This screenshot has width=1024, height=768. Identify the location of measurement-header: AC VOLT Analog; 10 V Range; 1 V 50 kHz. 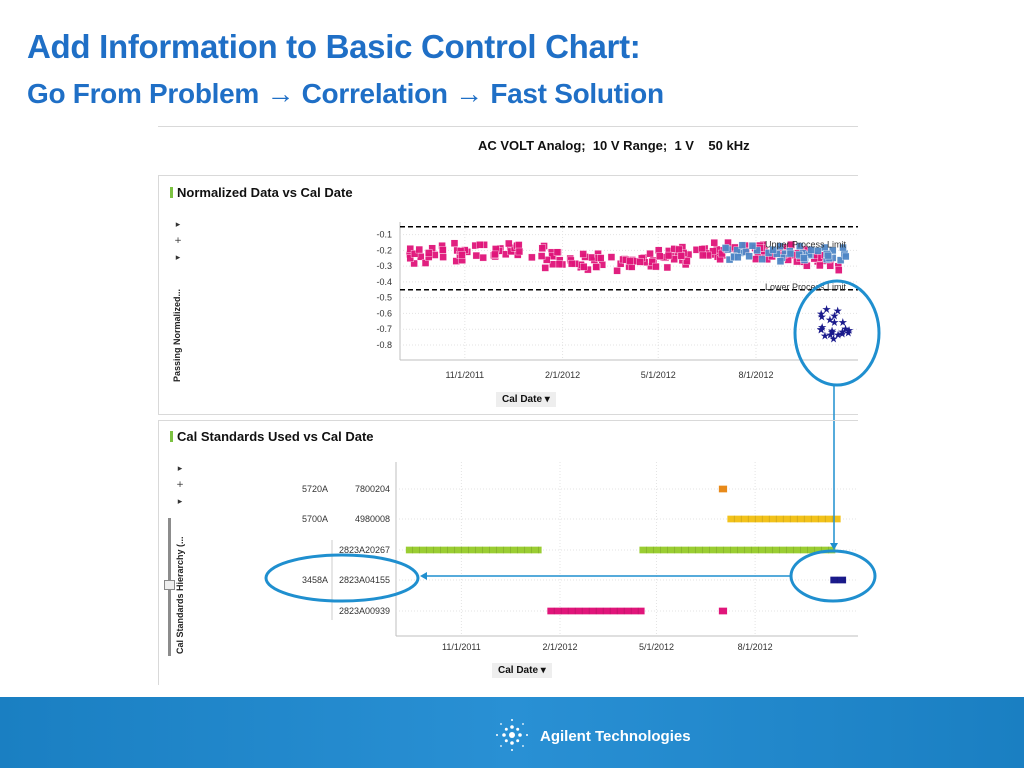
(614, 145).